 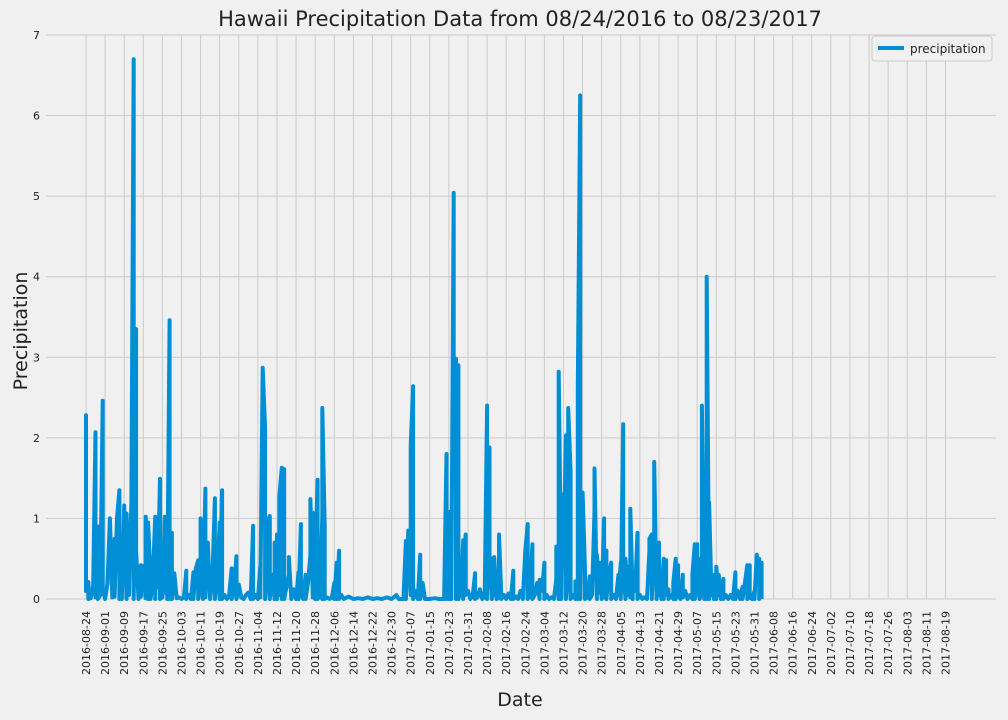 What do you see at coordinates (143, 643) in the screenshot?
I see `x-tick-label: 2016-09-17` at bounding box center [143, 643].